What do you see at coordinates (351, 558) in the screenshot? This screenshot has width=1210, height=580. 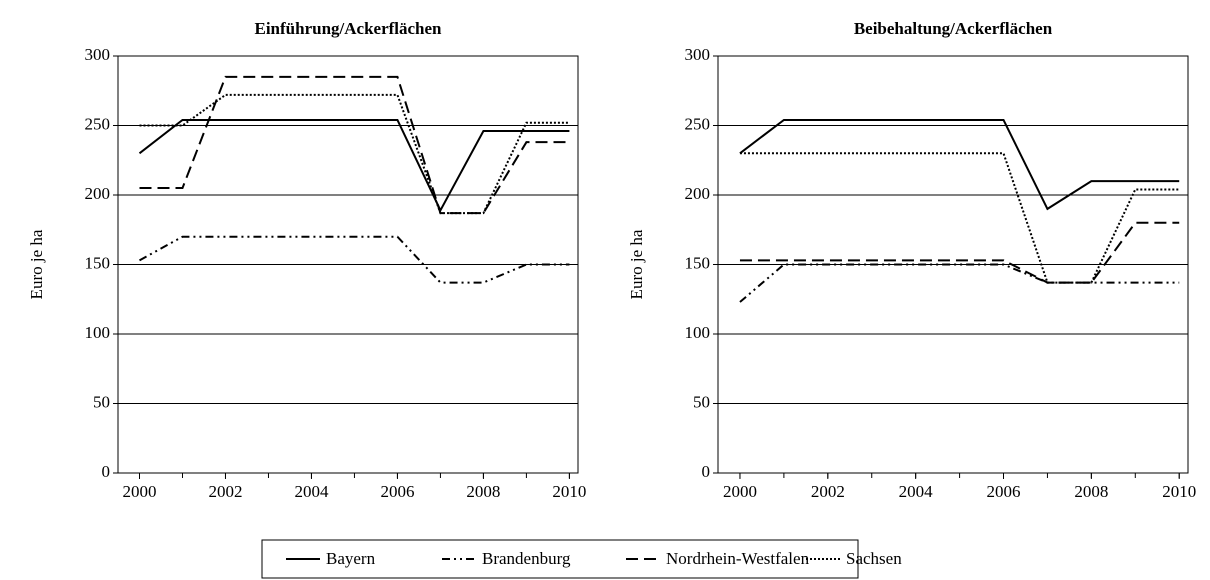 I see `legend-label: Bayern` at bounding box center [351, 558].